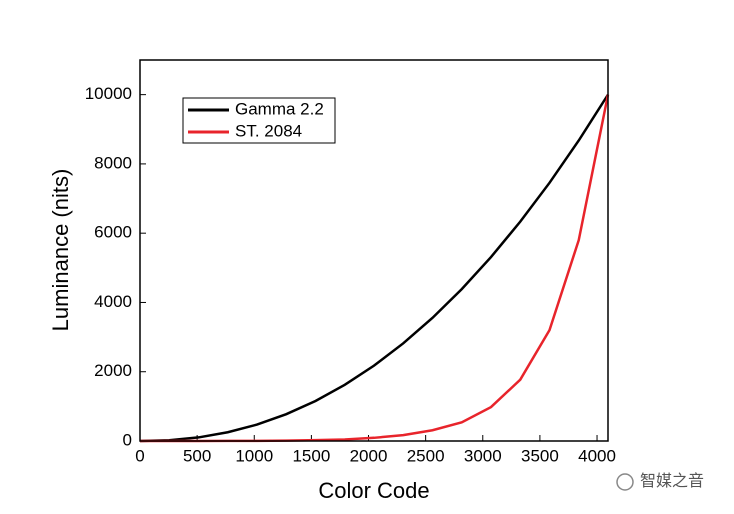  I want to click on x-tick-label: 1000, so click(254, 455).